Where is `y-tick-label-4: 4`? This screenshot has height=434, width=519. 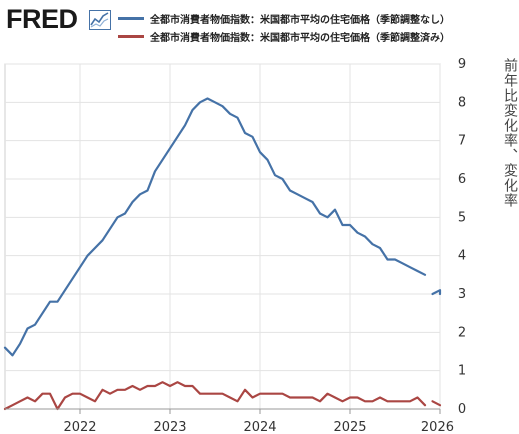 y-tick-label-4: 4 is located at coordinates (462, 256).